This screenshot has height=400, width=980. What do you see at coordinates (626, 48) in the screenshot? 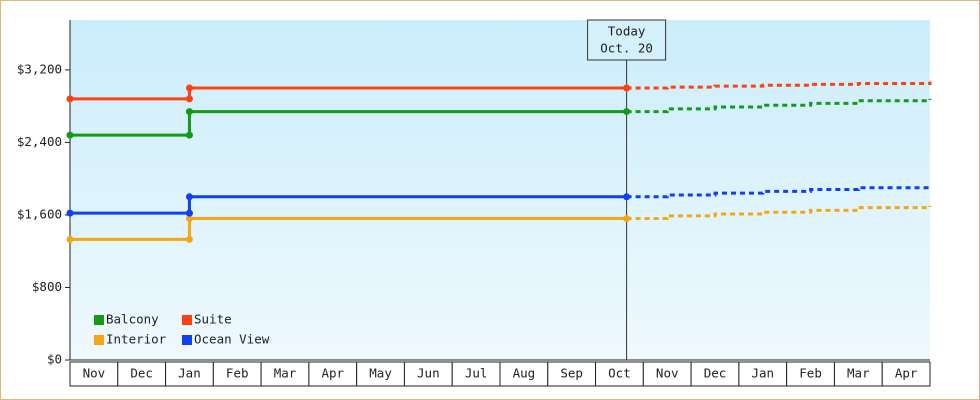
I see `today-date: Oct. 20` at bounding box center [626, 48].